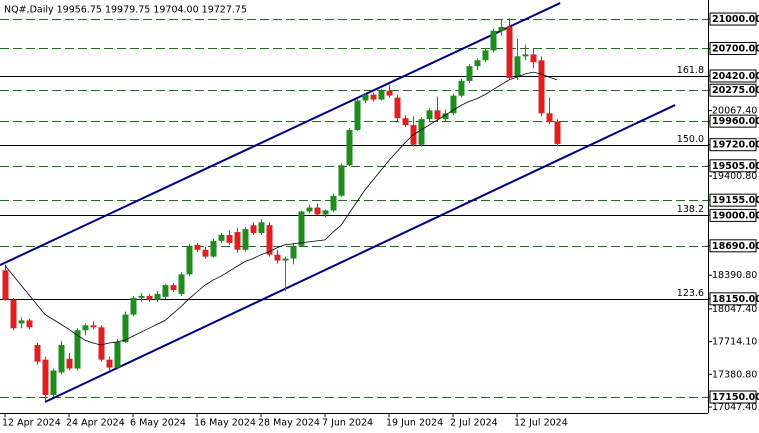 The width and height of the screenshot is (759, 433). What do you see at coordinates (735, 200) in the screenshot?
I see `y-tick-label: 19155.00` at bounding box center [735, 200].